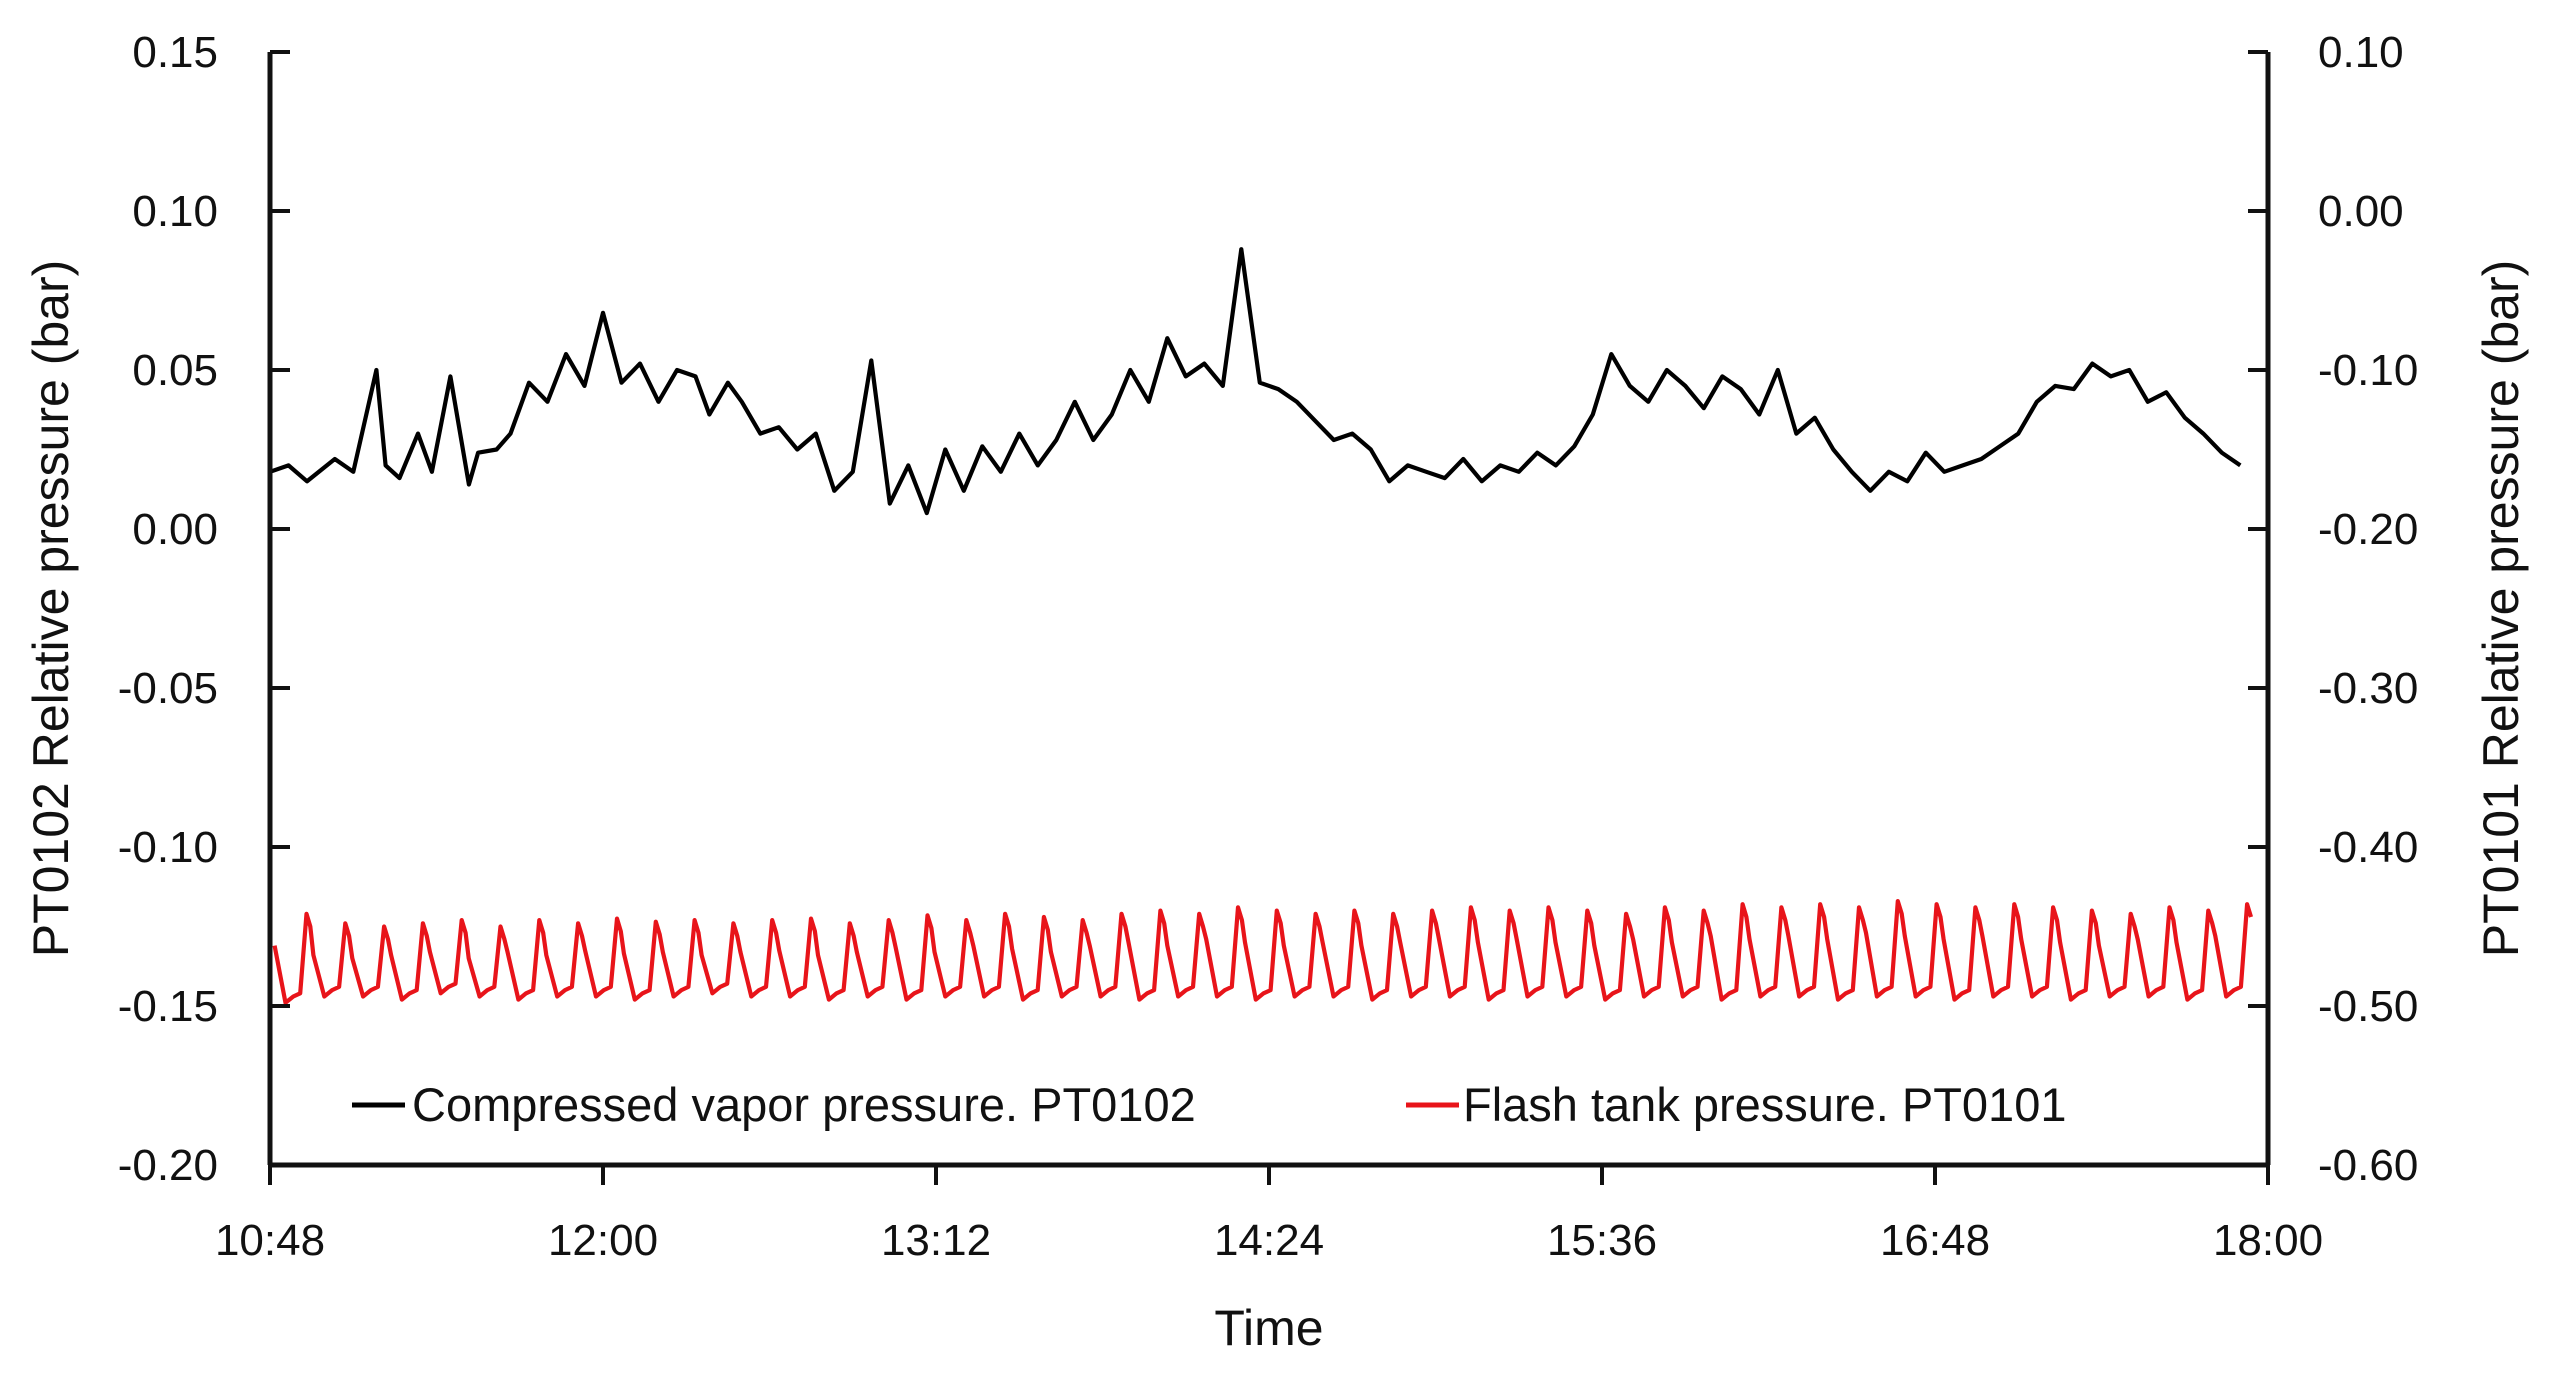  I want to click on series-line-compressed-vapor-pressure, so click(1255, 381).